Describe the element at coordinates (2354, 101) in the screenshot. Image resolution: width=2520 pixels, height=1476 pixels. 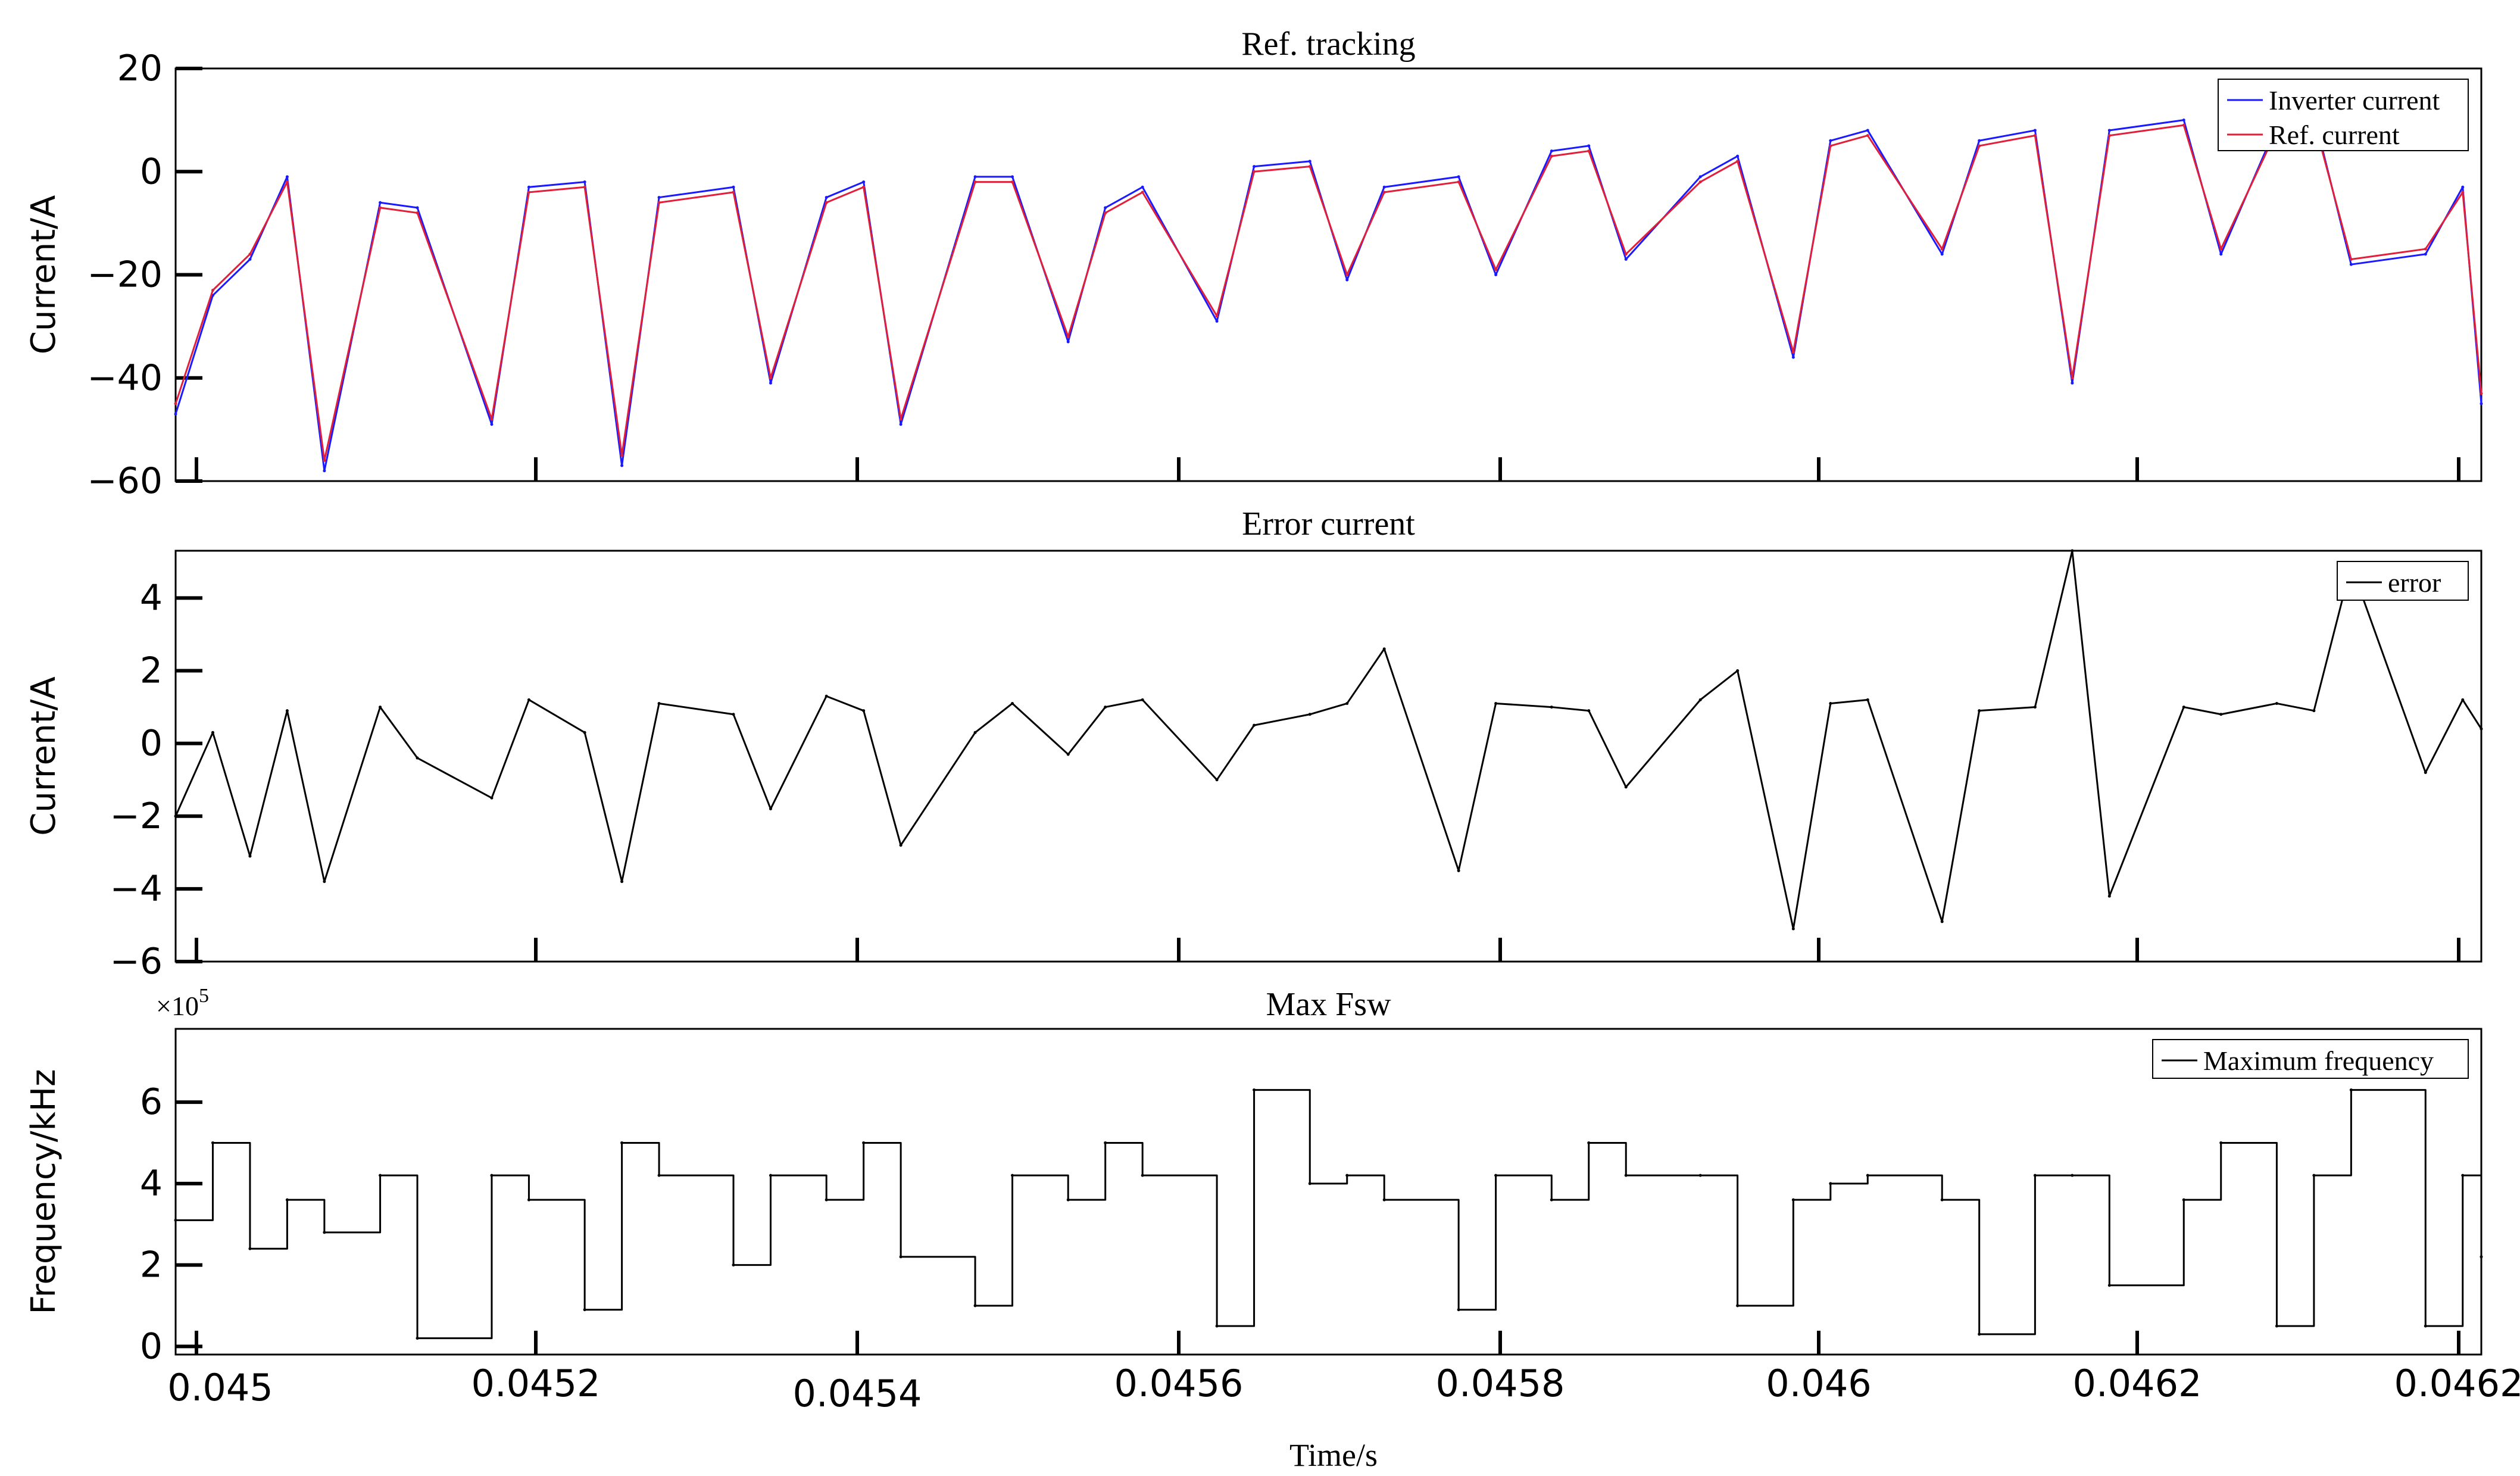
I see `legend-label: Inverter current` at that location.